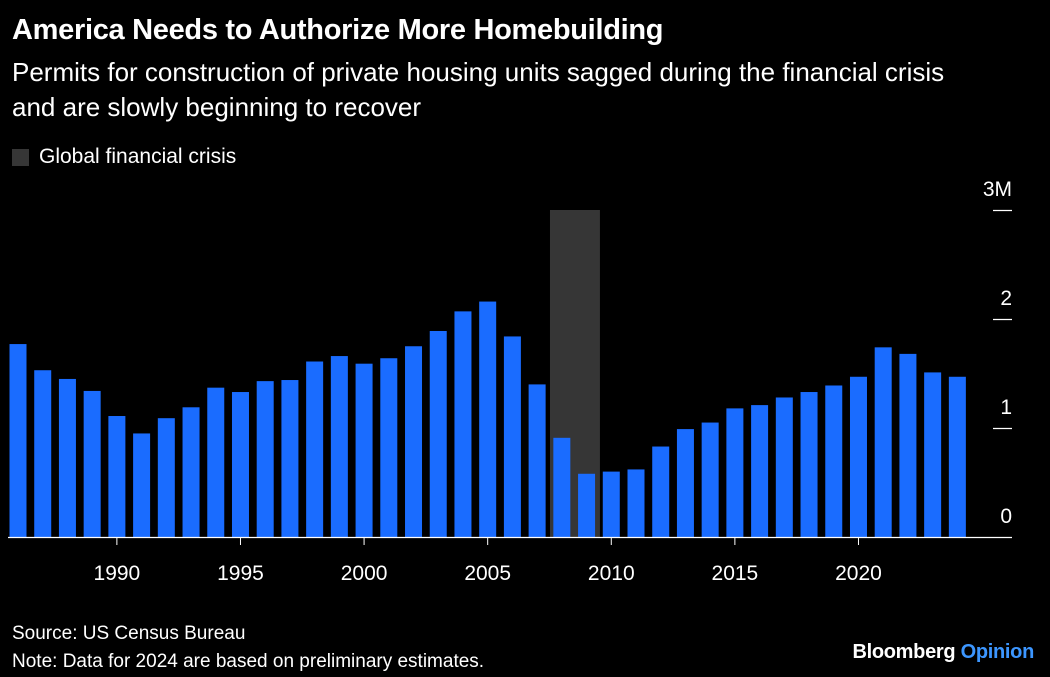 Image resolution: width=1050 pixels, height=677 pixels. Describe the element at coordinates (933, 454) in the screenshot. I see `bar-2023` at that location.